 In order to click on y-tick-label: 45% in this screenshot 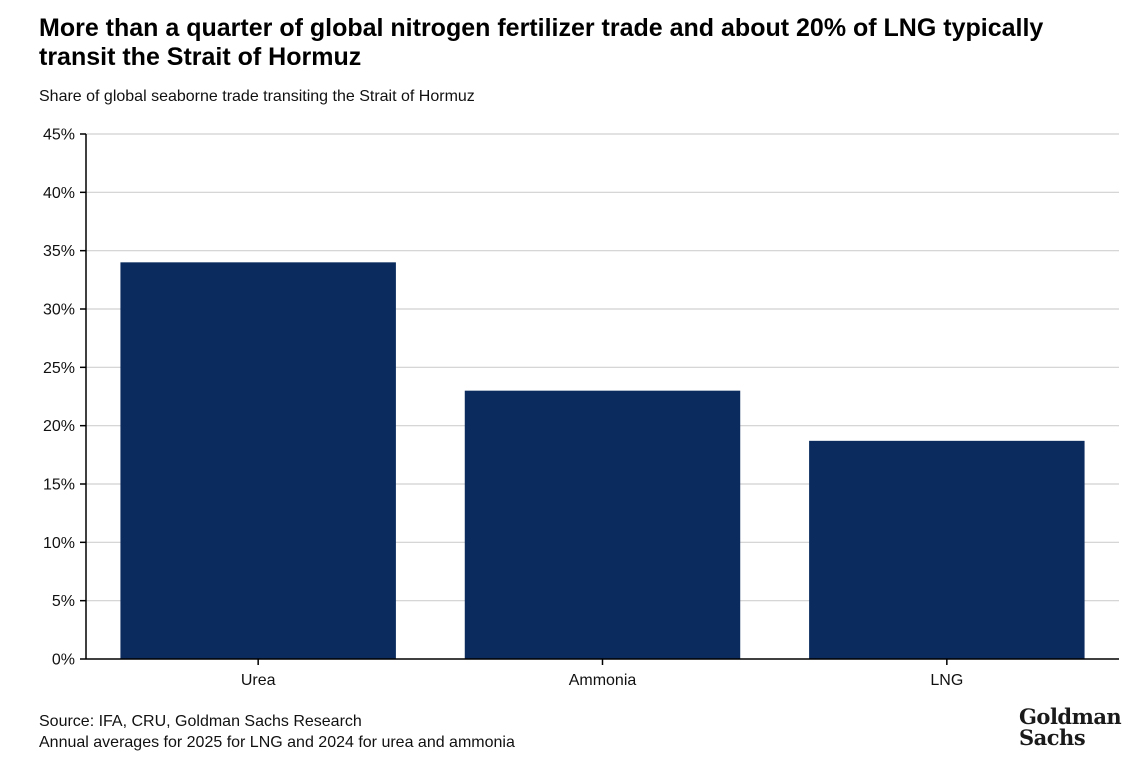, I will do `click(59, 135)`.